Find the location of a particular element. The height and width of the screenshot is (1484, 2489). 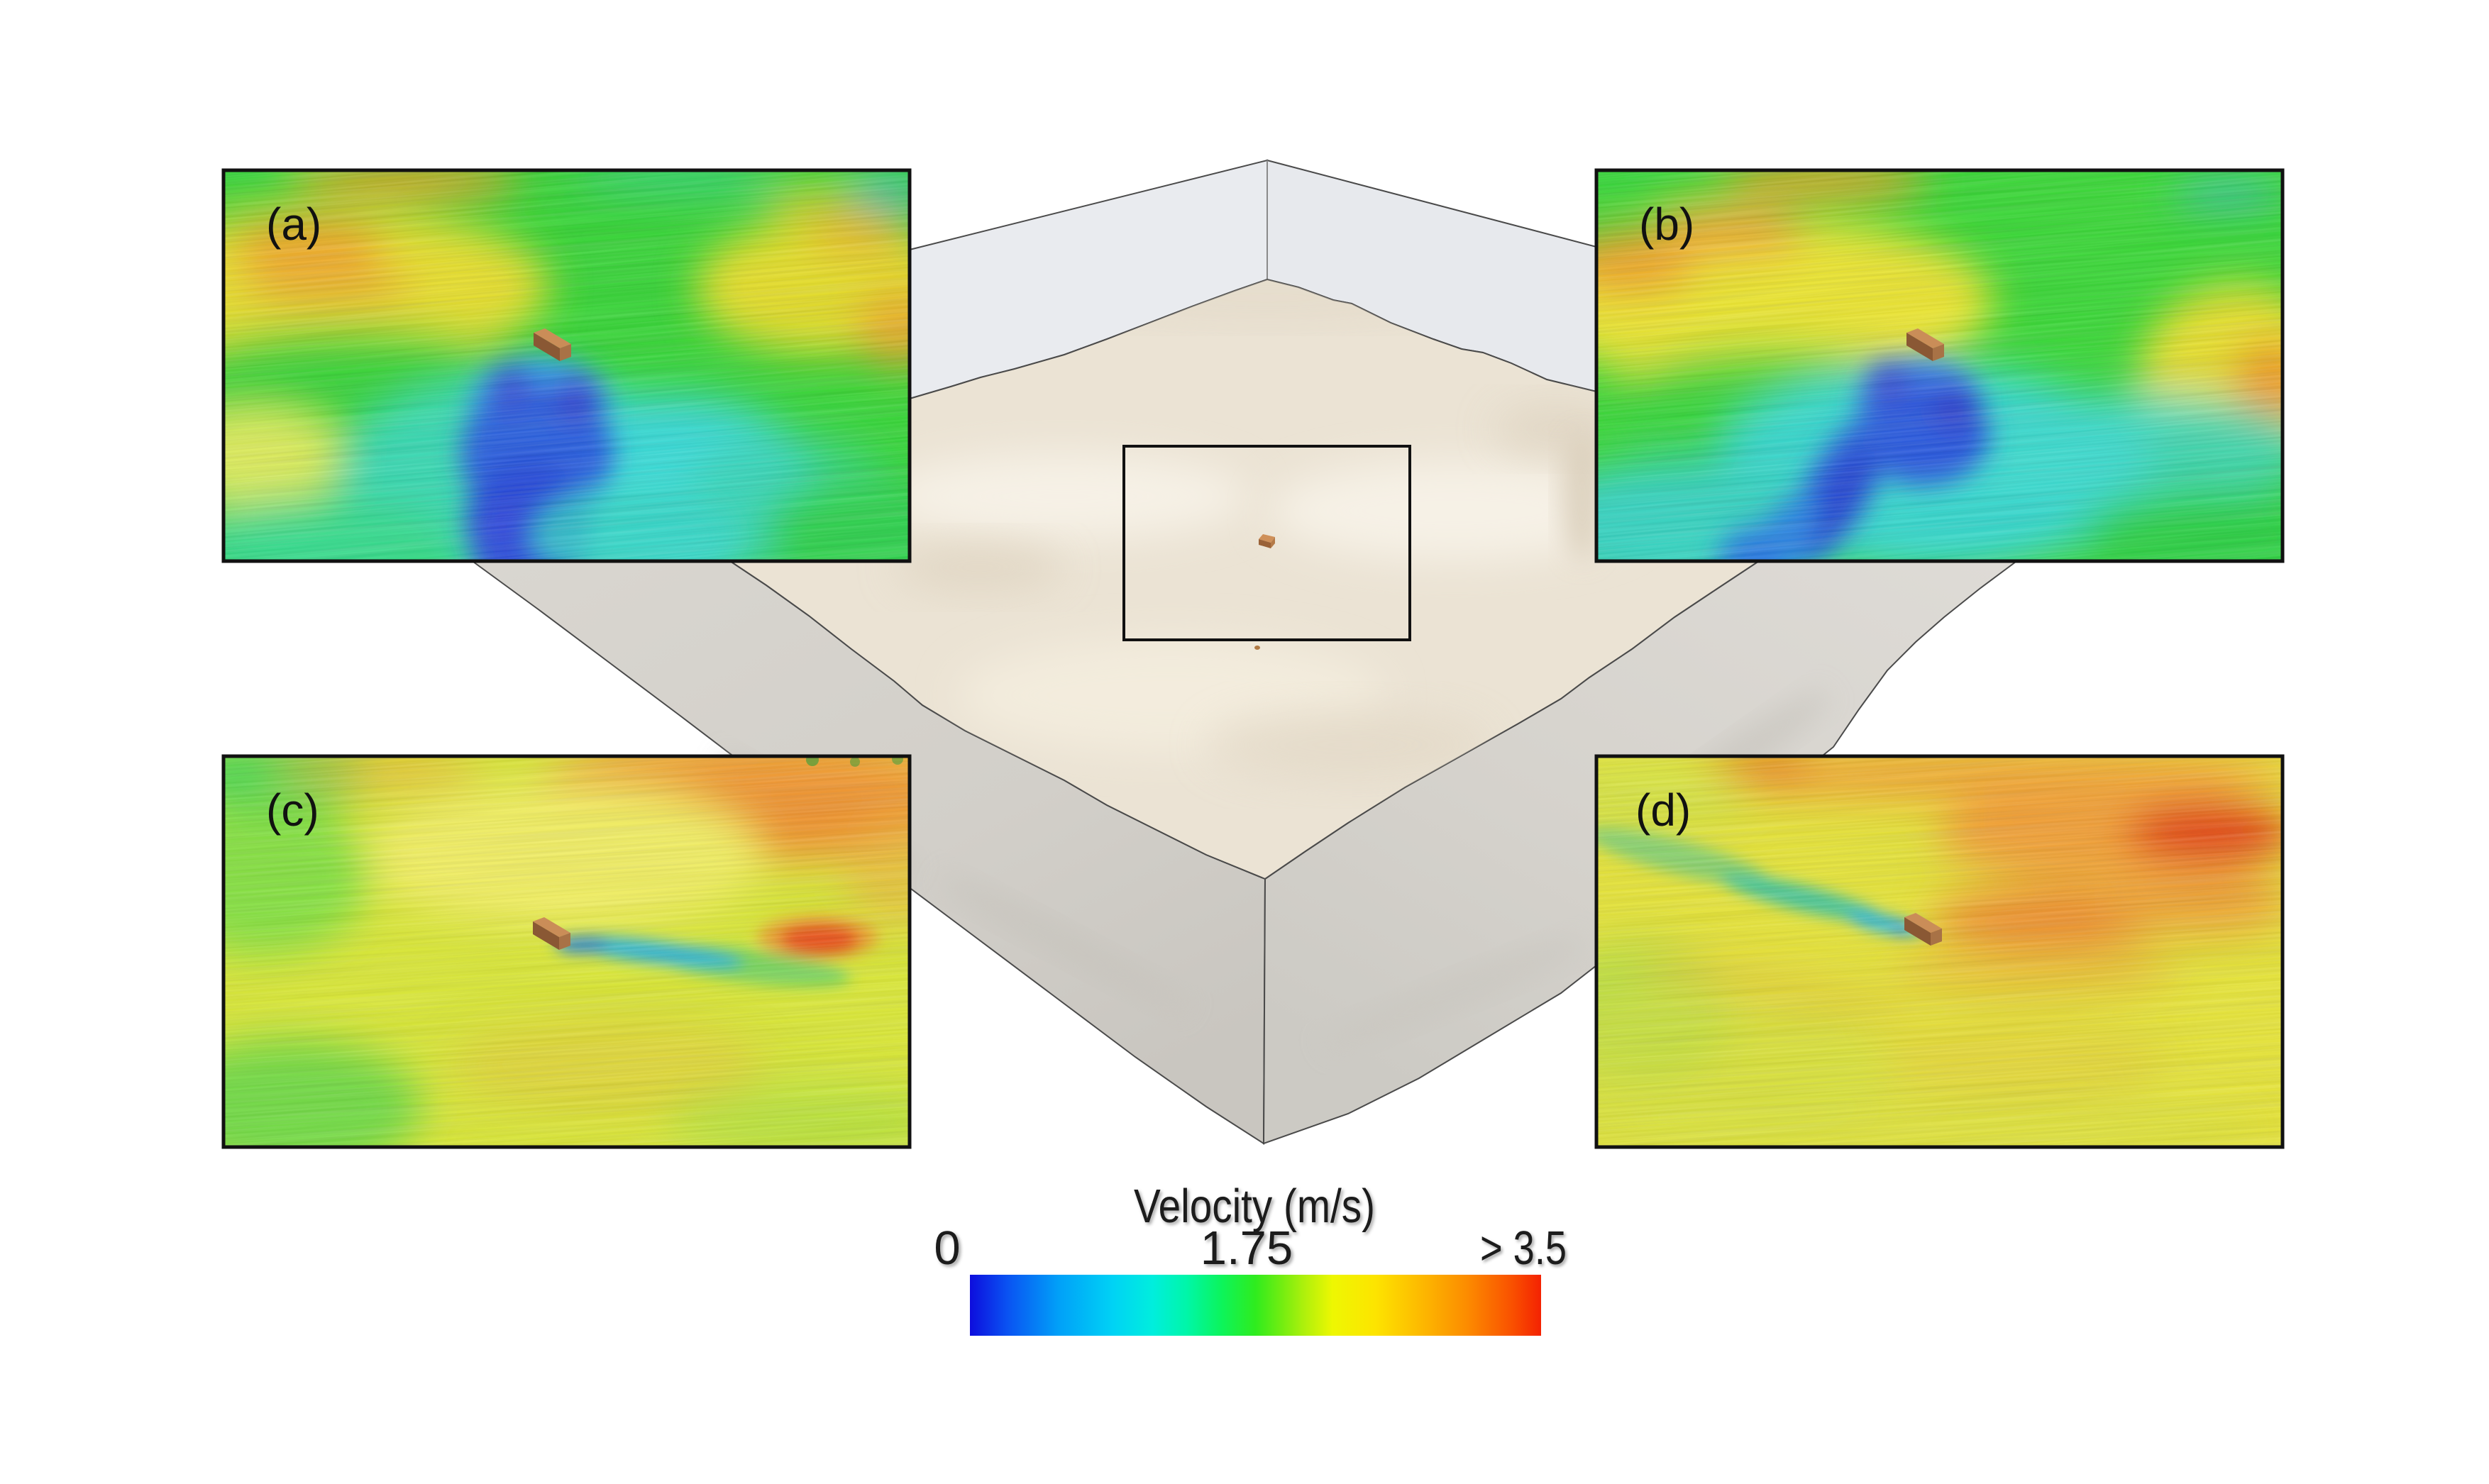

svg-text: (c) is located at coordinates (292, 810).